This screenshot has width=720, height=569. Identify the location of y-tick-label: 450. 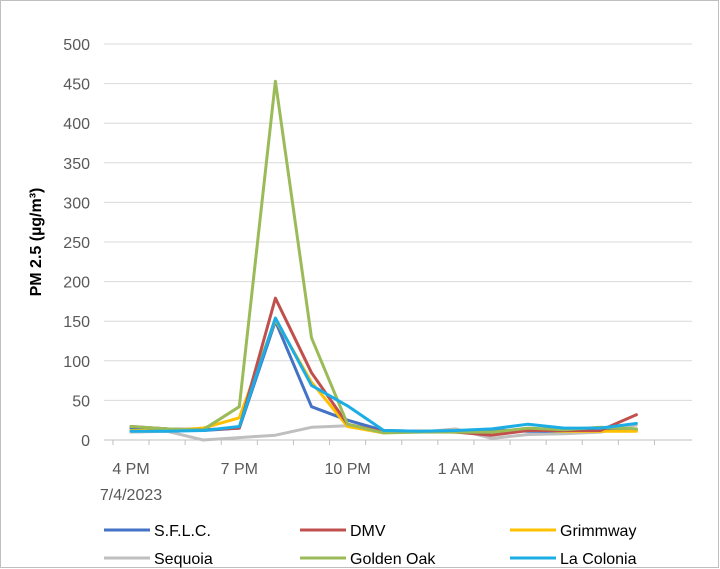
(76, 85).